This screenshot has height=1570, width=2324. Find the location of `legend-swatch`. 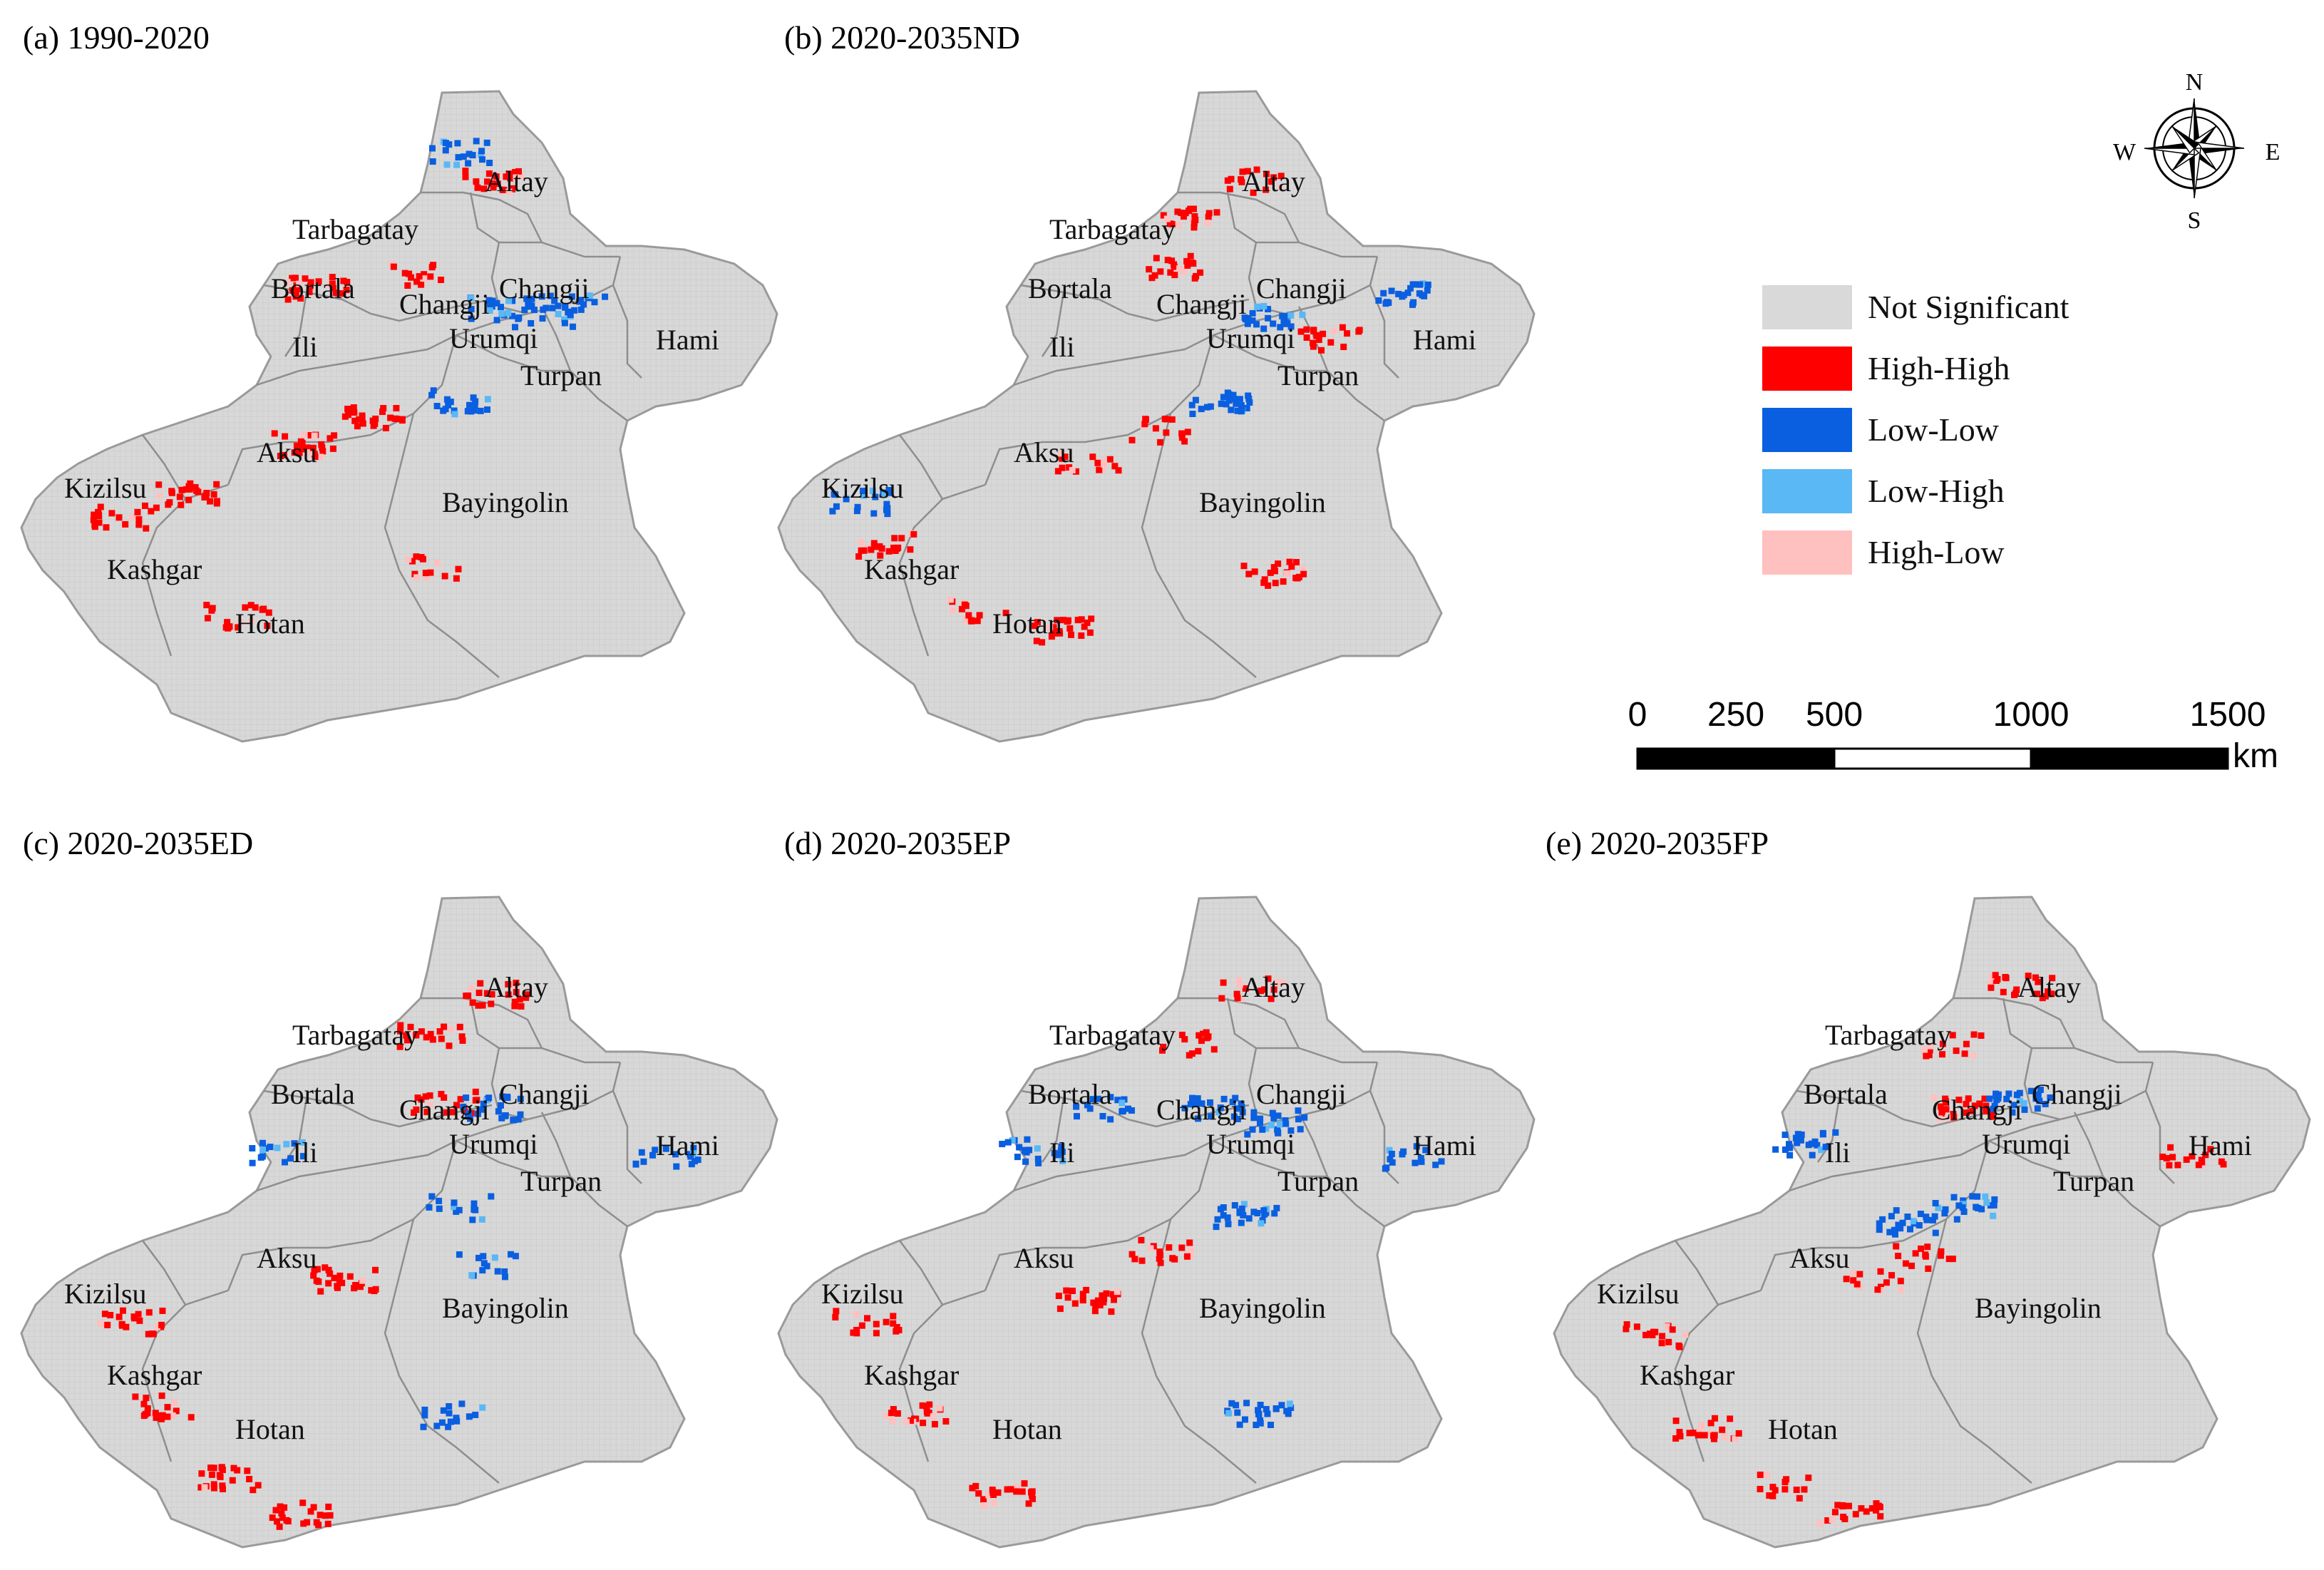

legend-swatch is located at coordinates (1807, 307).